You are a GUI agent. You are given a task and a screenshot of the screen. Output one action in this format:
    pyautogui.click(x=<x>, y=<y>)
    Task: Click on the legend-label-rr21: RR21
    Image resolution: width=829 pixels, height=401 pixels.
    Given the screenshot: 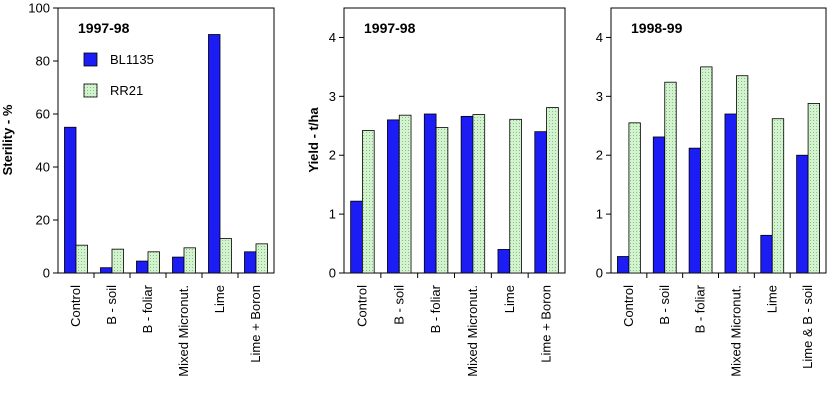 What is the action you would take?
    pyautogui.click(x=126, y=90)
    